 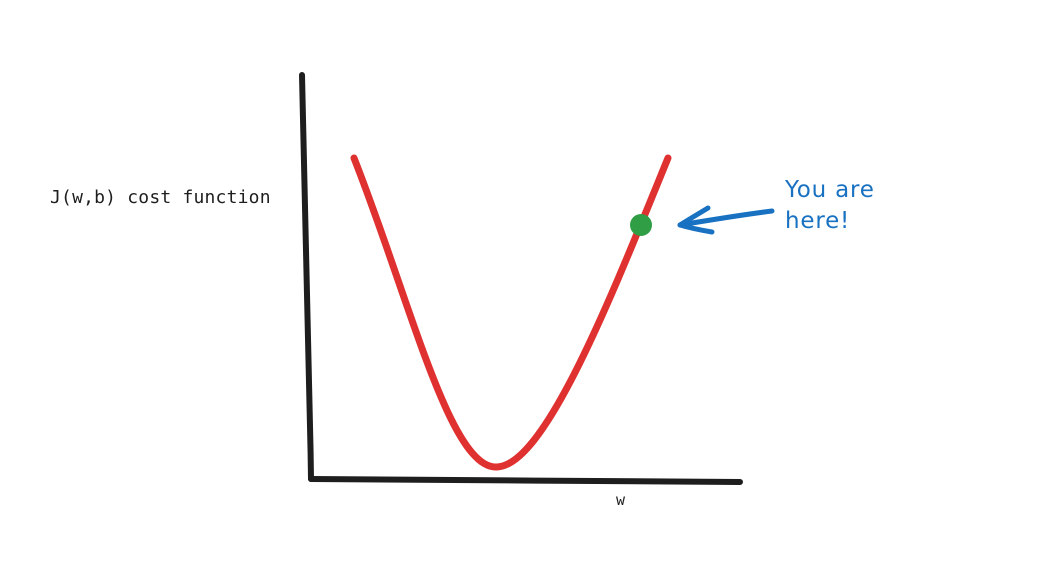 I want to click on annotation-line: You are, so click(x=830, y=190).